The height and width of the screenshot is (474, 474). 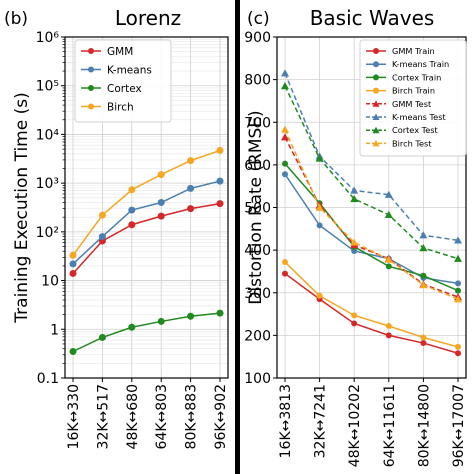 What do you see at coordinates (148, 18) in the screenshot?
I see `chart-title: Lorenz` at bounding box center [148, 18].